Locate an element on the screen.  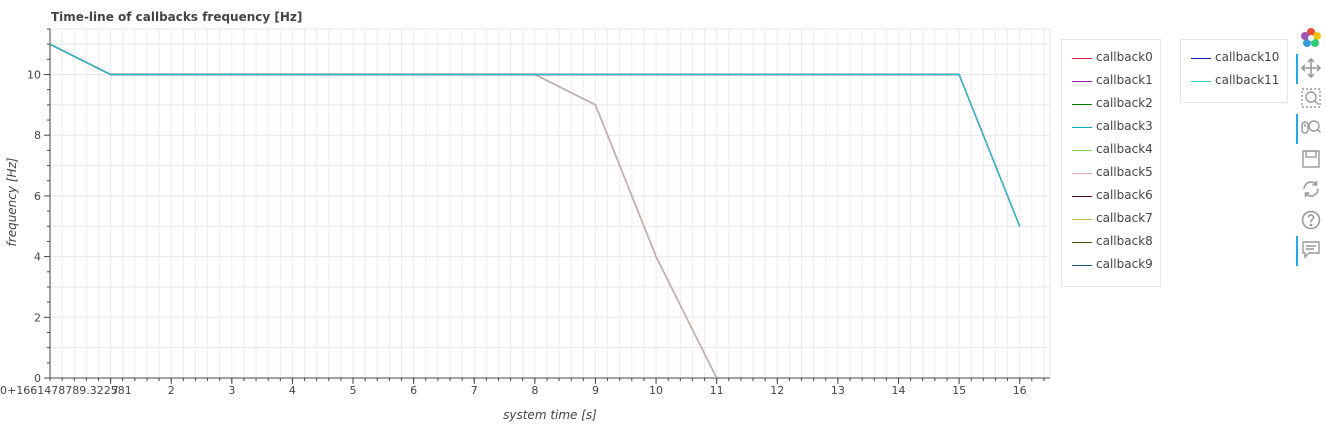
legend-item-callback7: callback7 is located at coordinates (1114, 219).